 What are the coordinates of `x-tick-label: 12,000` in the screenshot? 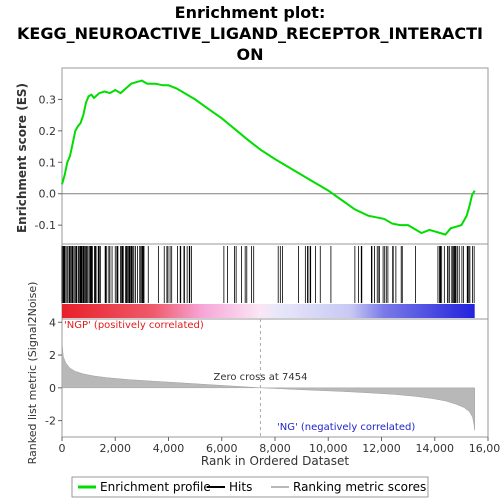 It's located at (381, 448).